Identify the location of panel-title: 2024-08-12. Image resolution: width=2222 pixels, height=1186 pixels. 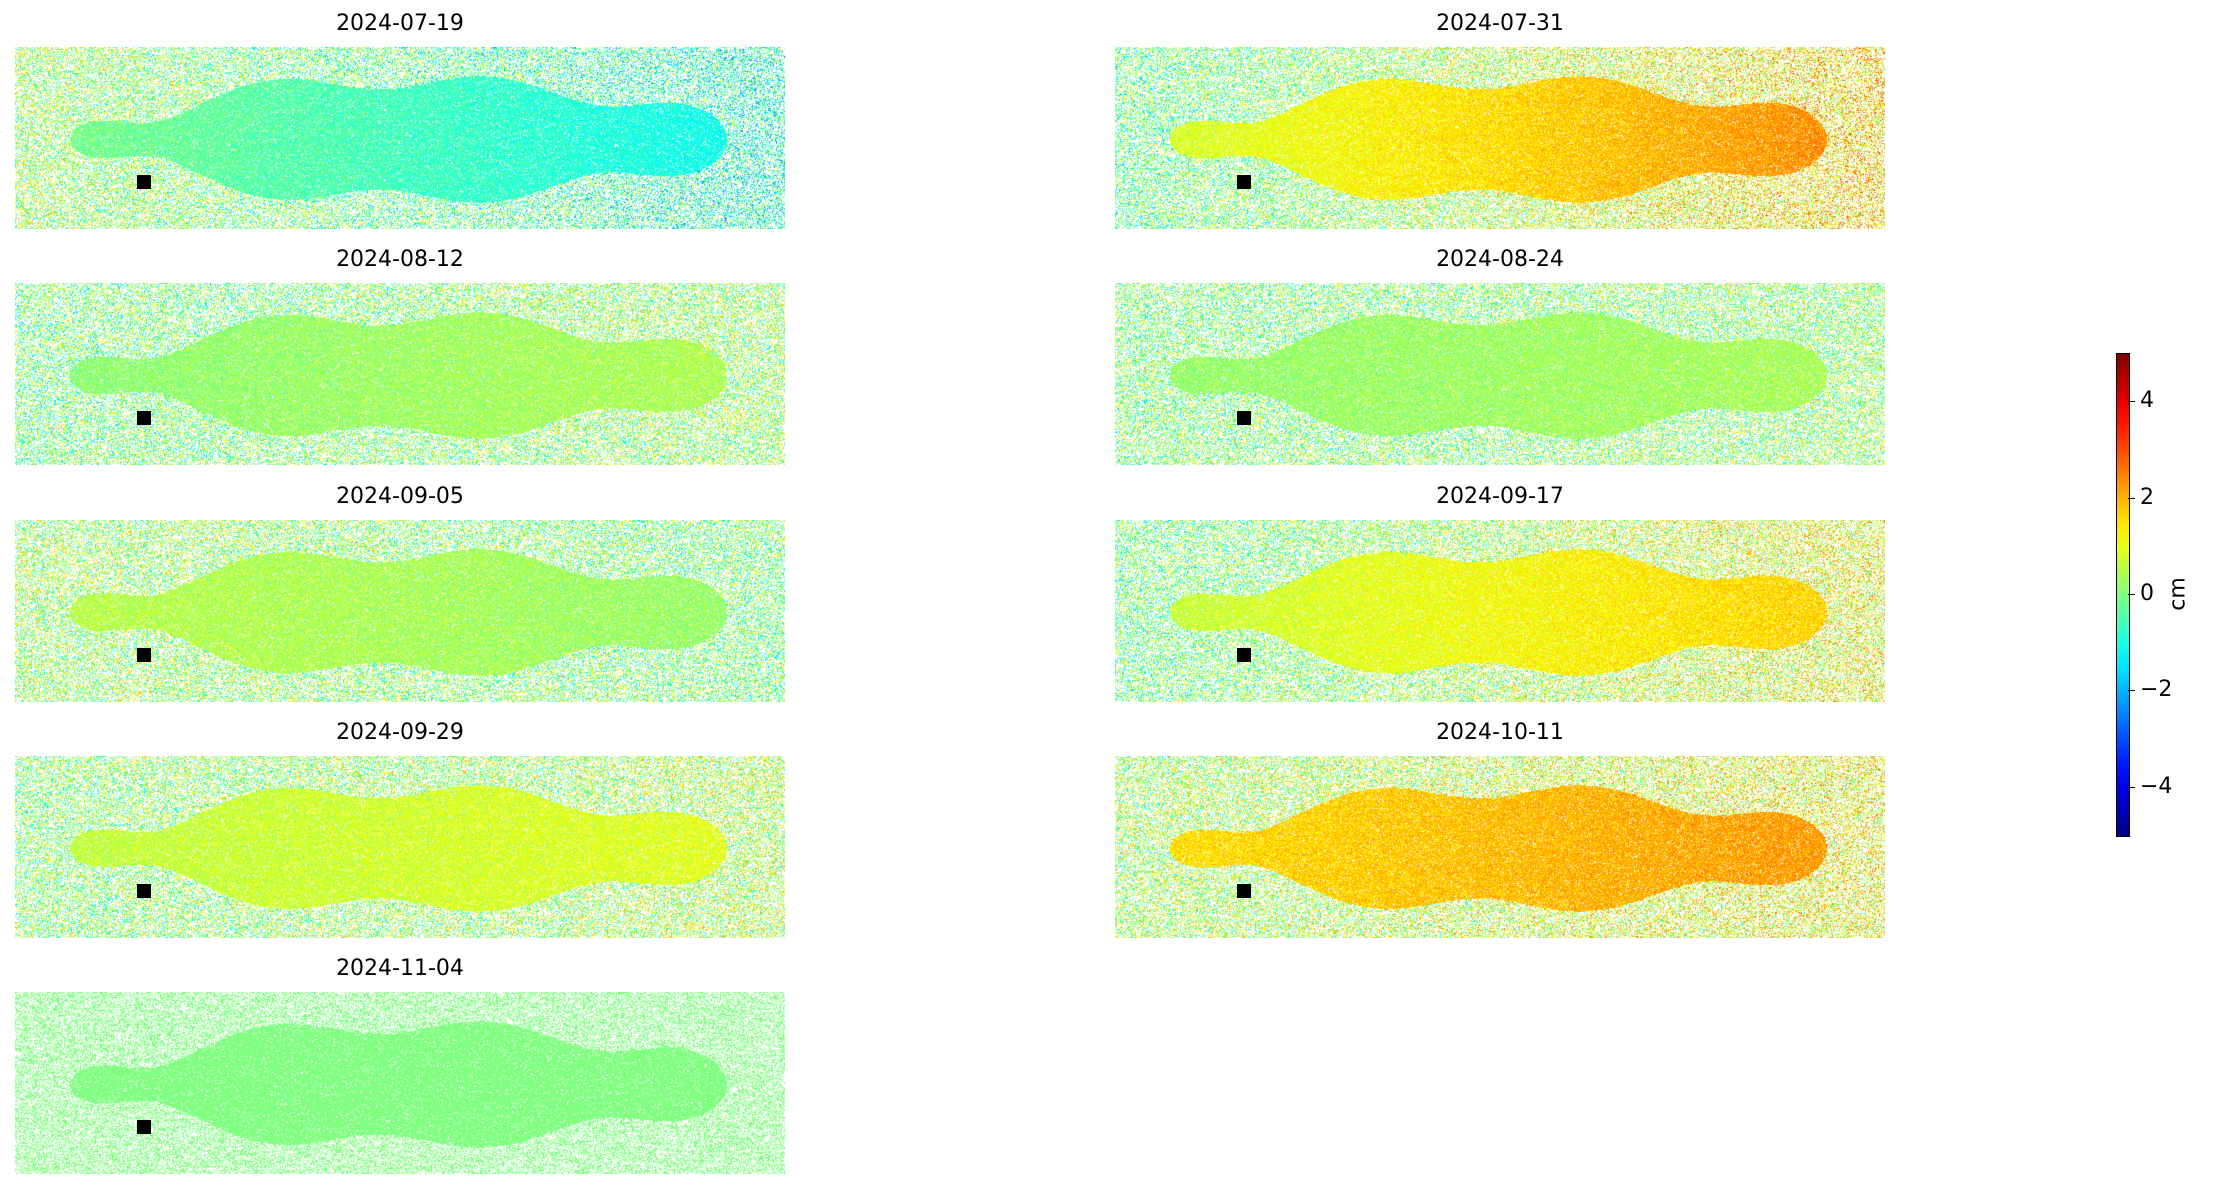
(400, 259).